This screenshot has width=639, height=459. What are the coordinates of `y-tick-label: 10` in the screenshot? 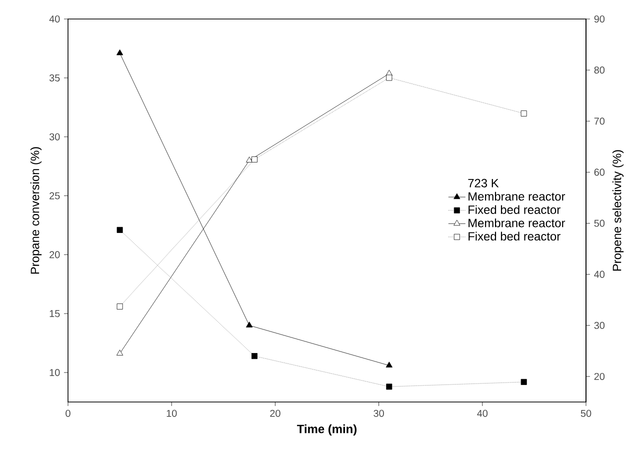 It's located at (55, 372).